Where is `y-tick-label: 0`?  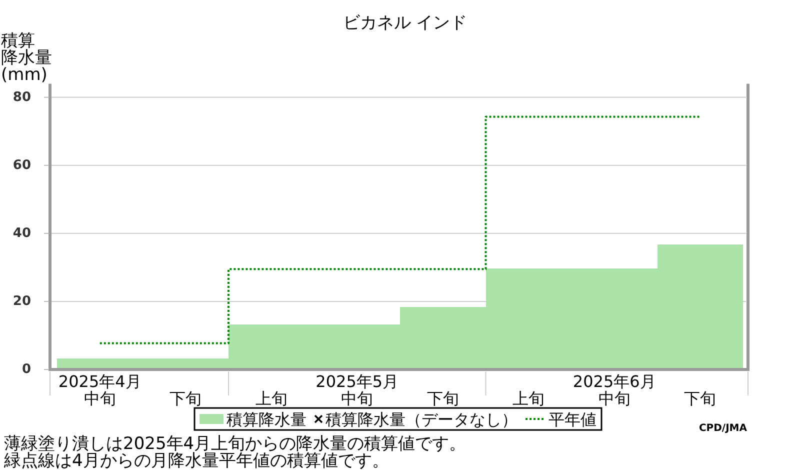 y-tick-label: 0 is located at coordinates (26, 369).